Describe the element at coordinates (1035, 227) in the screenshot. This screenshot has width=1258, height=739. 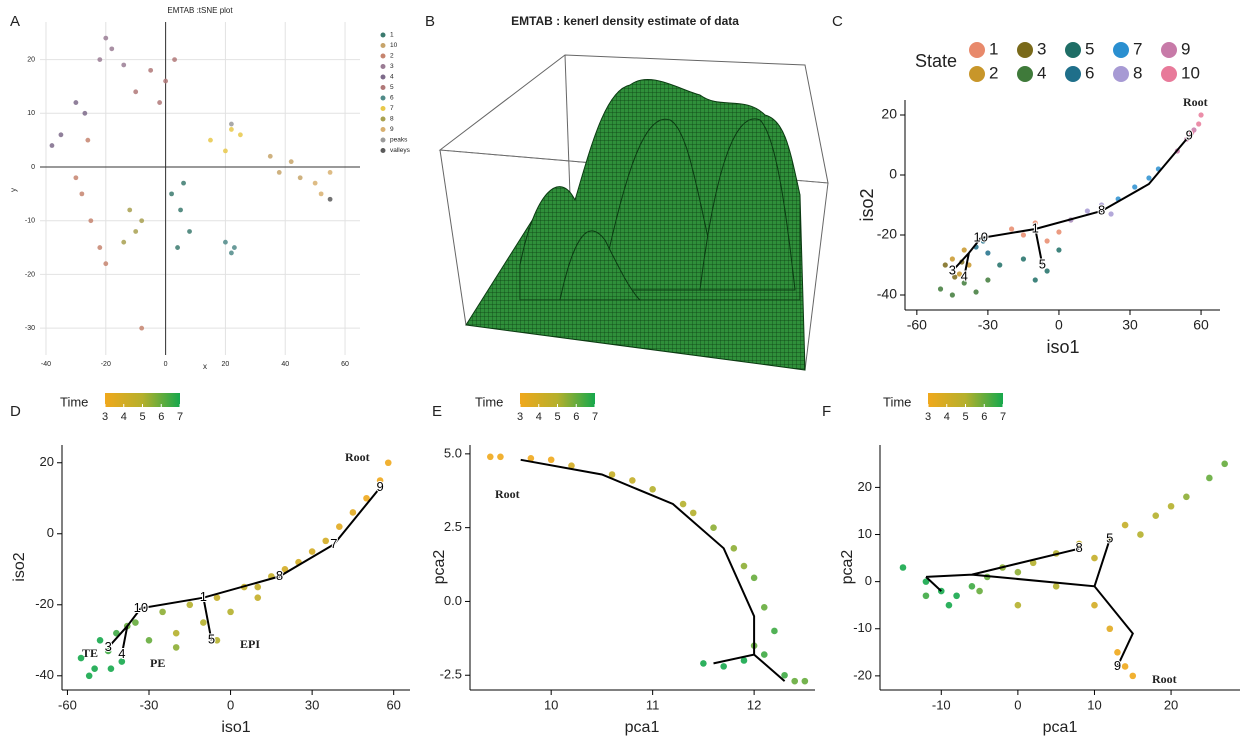
I see `node-label: 1` at that location.